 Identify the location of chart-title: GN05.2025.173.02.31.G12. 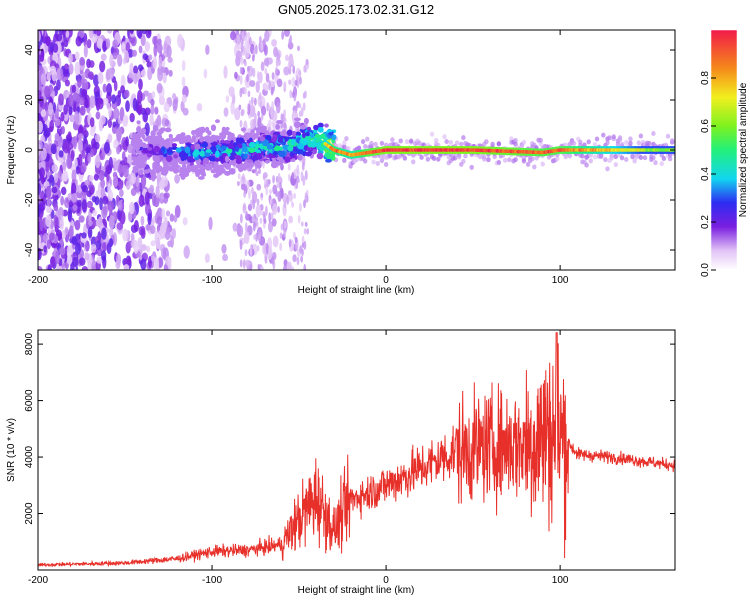
(356, 9).